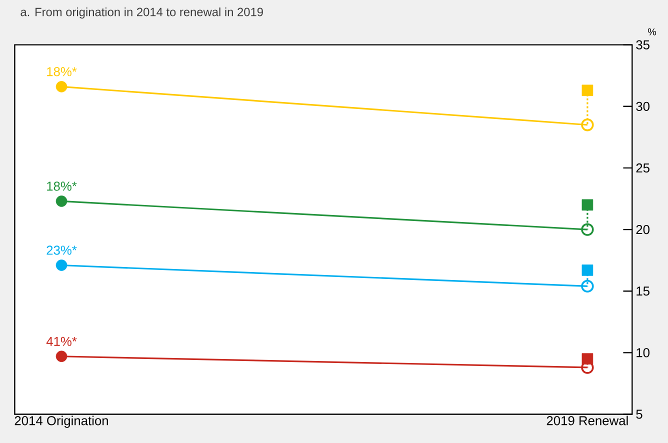  What do you see at coordinates (643, 45) in the screenshot?
I see `y-tick-label: 35` at bounding box center [643, 45].